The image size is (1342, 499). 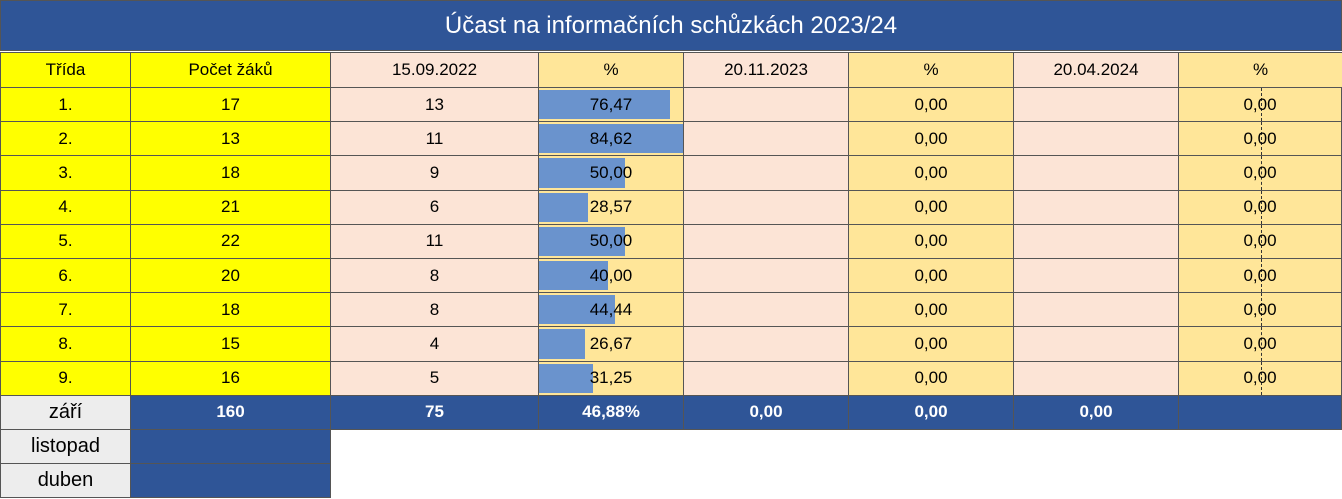 What do you see at coordinates (65, 343) in the screenshot?
I see `cell-text: 8.` at bounding box center [65, 343].